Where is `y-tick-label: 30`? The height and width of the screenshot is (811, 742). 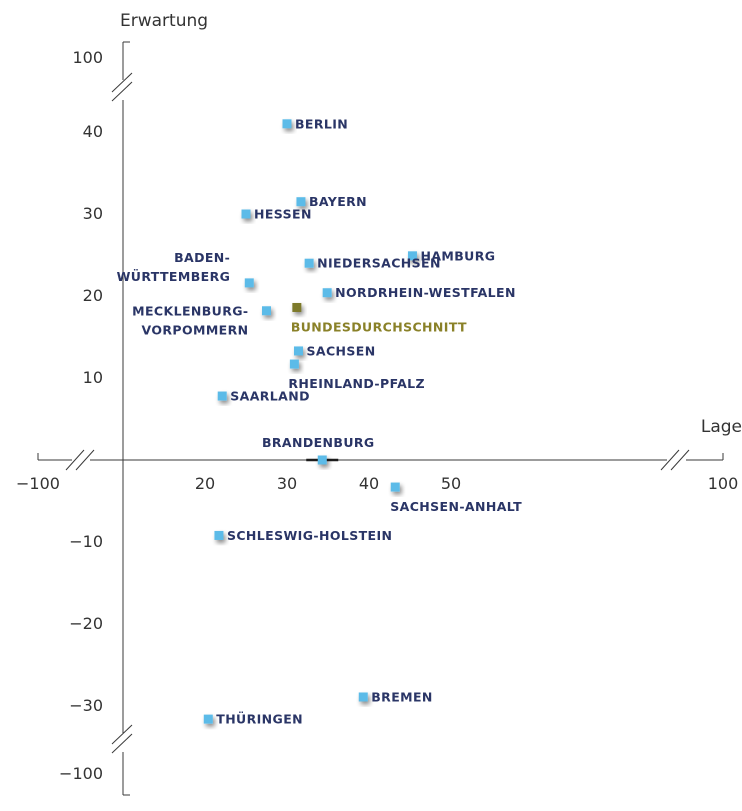
y-tick-label: 30 is located at coordinates (93, 213).